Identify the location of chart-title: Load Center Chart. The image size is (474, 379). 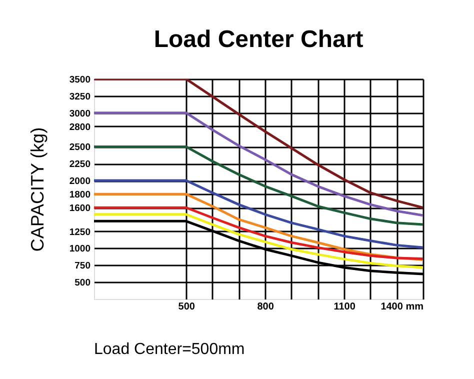
(259, 39).